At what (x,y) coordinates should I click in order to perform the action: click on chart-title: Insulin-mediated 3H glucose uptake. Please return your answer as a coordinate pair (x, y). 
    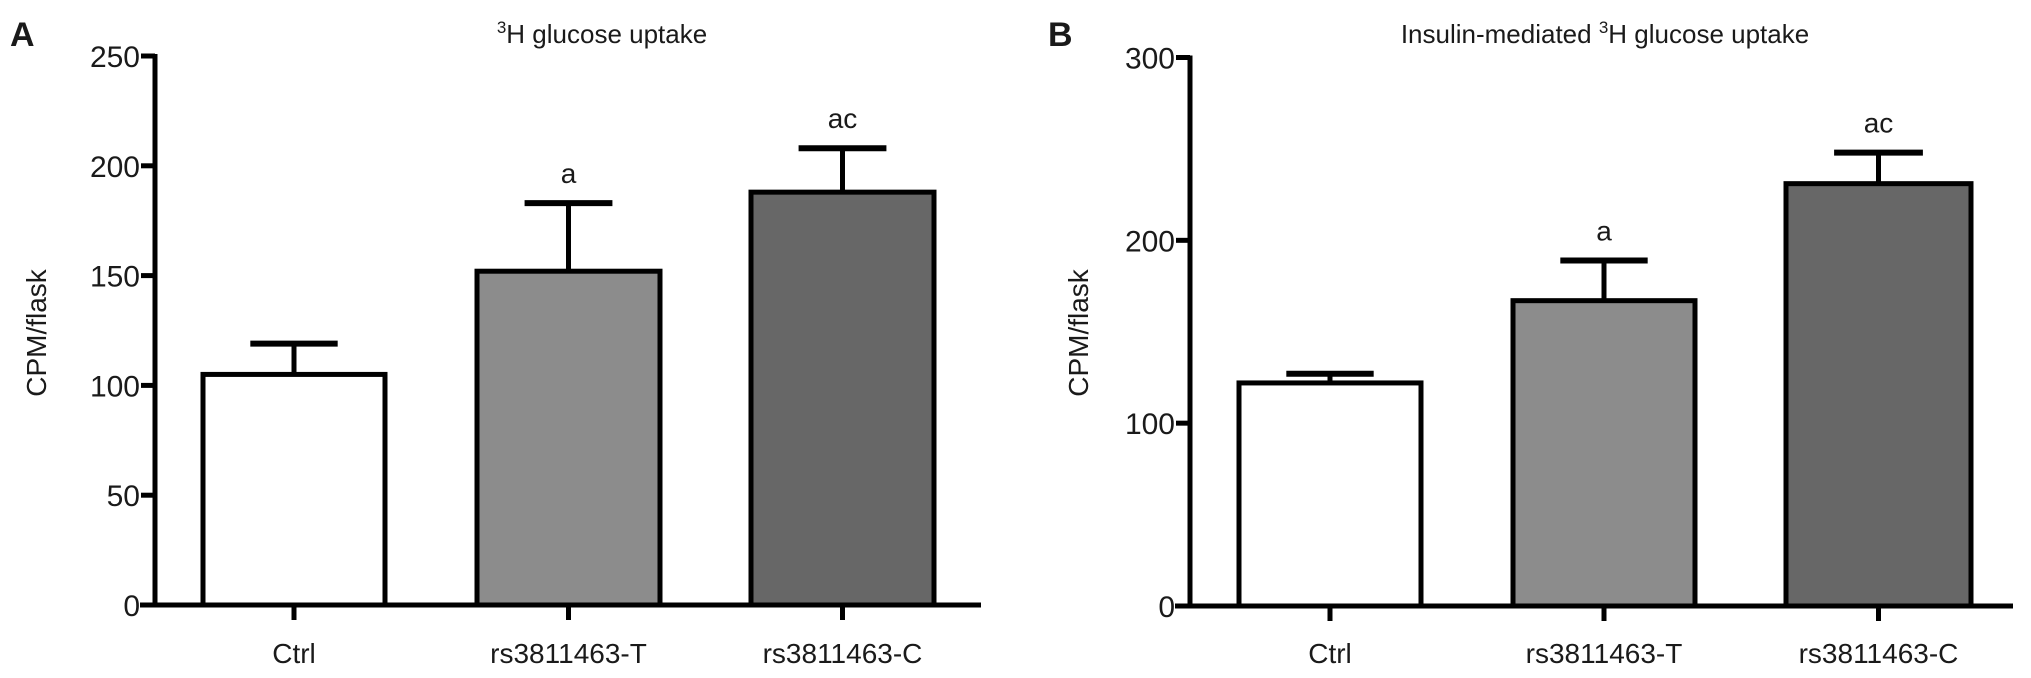
    Looking at the image, I should click on (1605, 33).